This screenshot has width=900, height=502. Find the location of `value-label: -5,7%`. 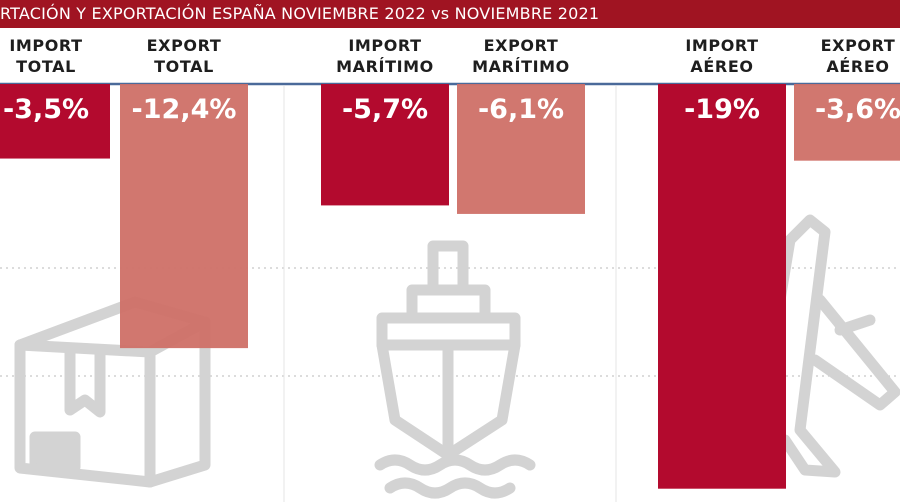

value-label: -5,7% is located at coordinates (385, 109).